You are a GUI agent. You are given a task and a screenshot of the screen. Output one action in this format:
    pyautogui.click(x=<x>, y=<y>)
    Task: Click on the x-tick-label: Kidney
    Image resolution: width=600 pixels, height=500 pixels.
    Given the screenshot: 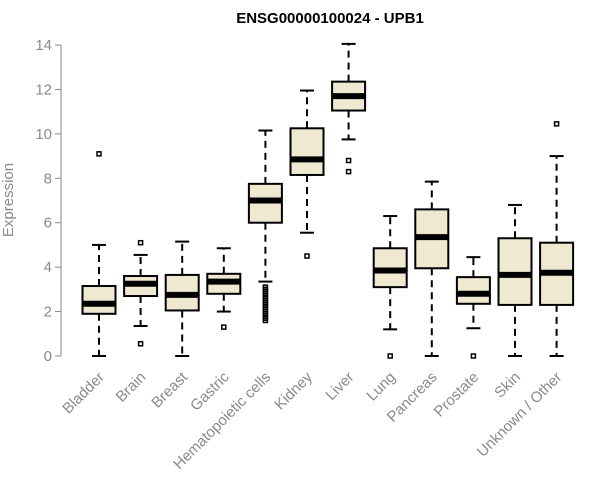 What is the action you would take?
    pyautogui.click(x=293, y=390)
    